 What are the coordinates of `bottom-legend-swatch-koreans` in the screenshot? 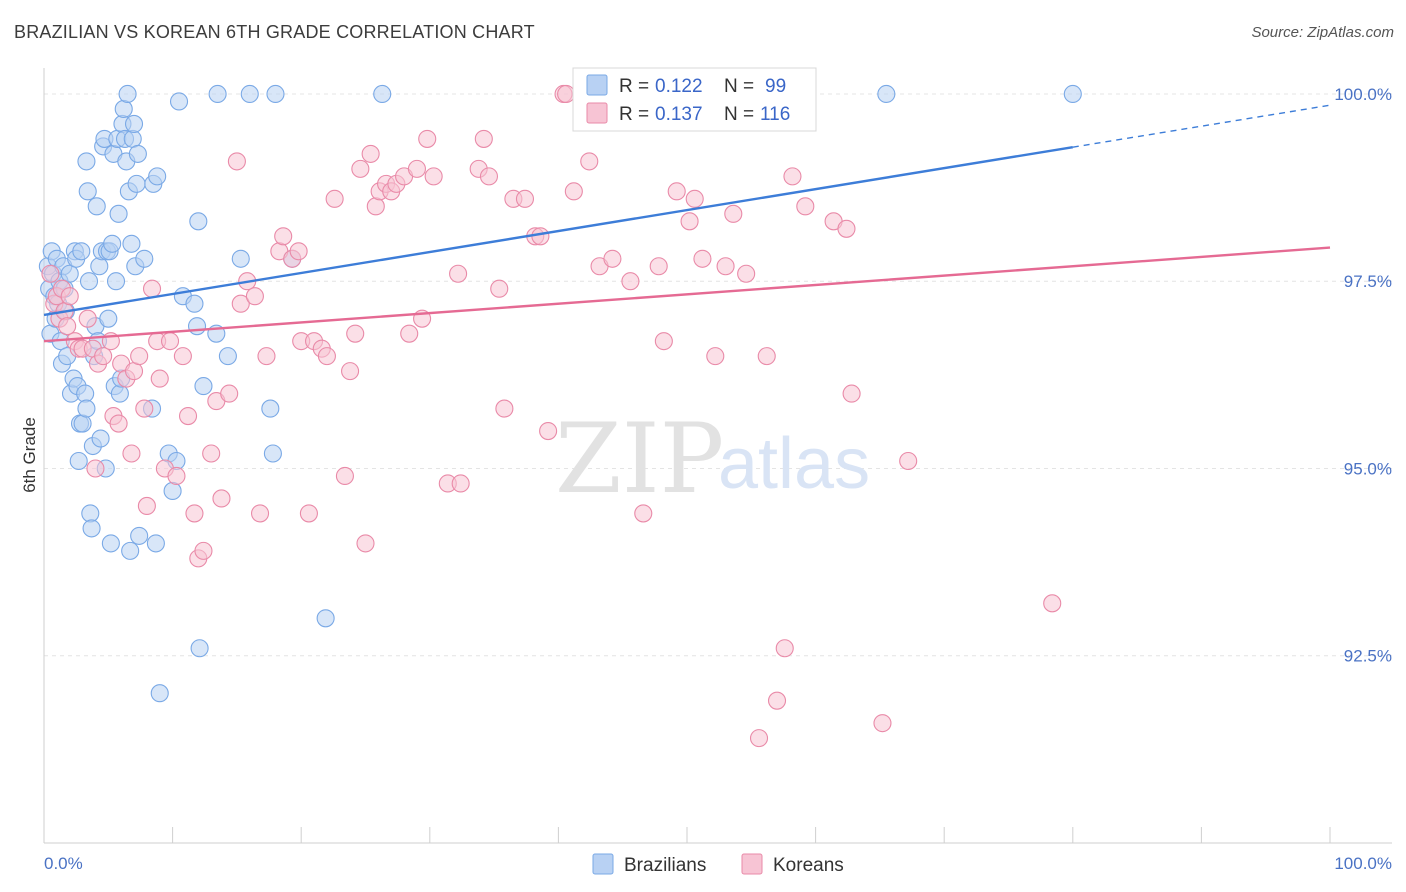 It's located at (752, 864).